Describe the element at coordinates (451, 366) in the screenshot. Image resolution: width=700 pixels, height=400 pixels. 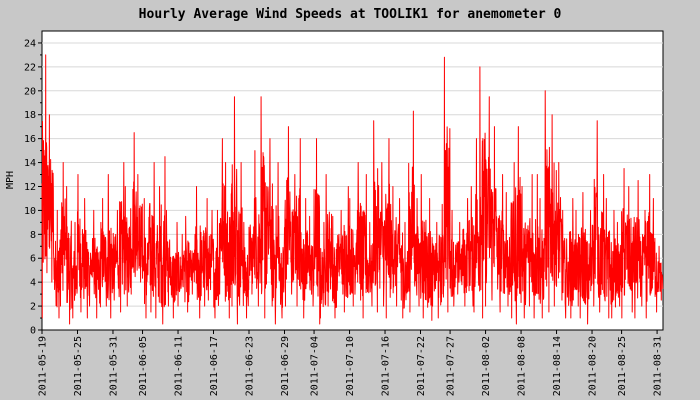
I see `x-tick-label: 2011-07-27` at that location.